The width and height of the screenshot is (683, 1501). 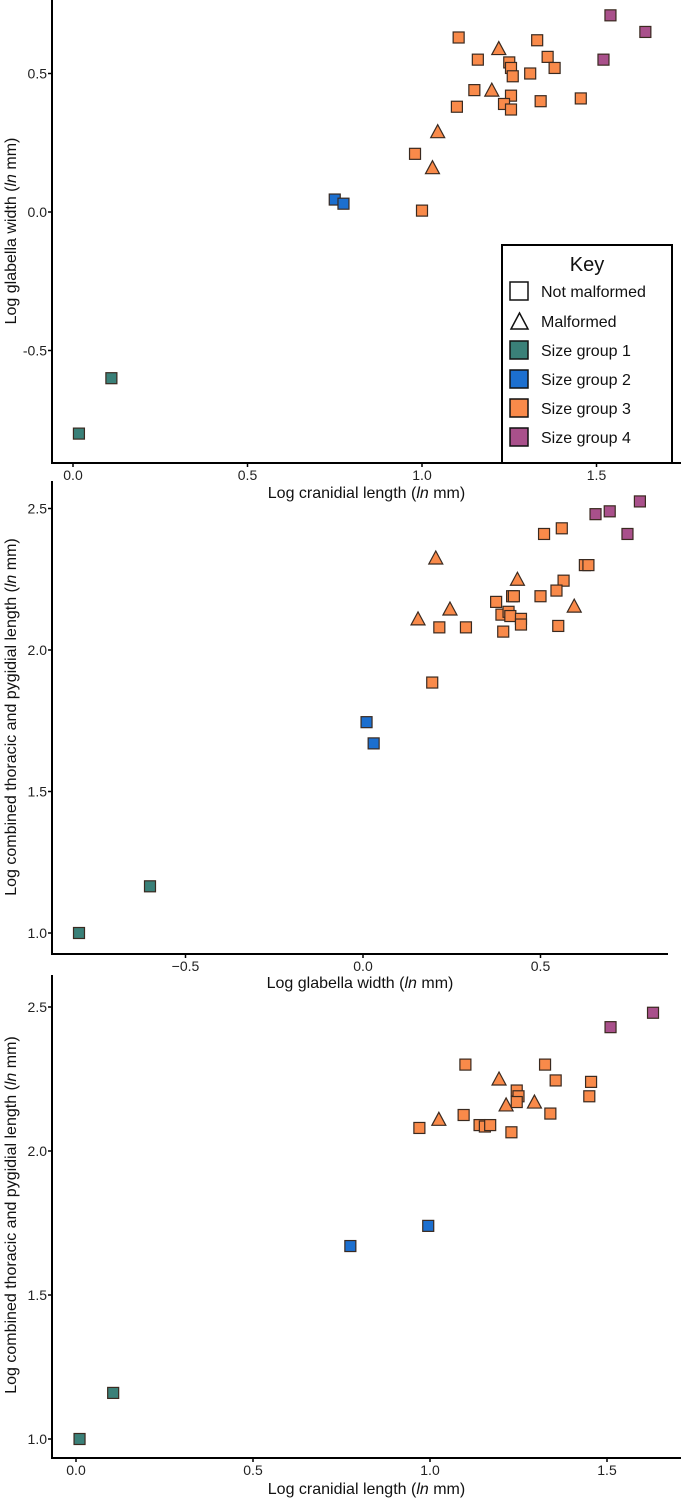 What do you see at coordinates (11, 231) in the screenshot?
I see `y-axis-title: Log glabella width (ln mm)` at bounding box center [11, 231].